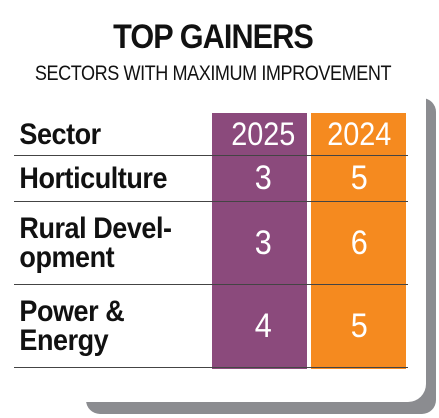 The width and height of the screenshot is (439, 418). Describe the element at coordinates (360, 242) in the screenshot. I see `value-2024: 6` at that location.